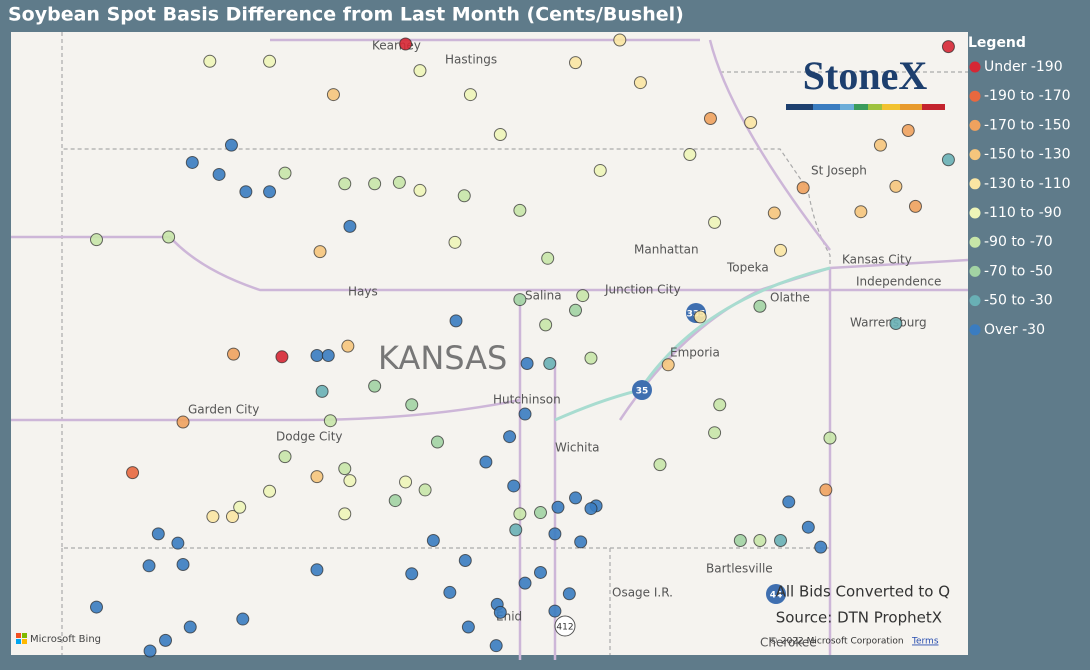 The width and height of the screenshot is (1090, 670). What do you see at coordinates (577, 448) in the screenshot?
I see `place-label: Wichita` at bounding box center [577, 448].